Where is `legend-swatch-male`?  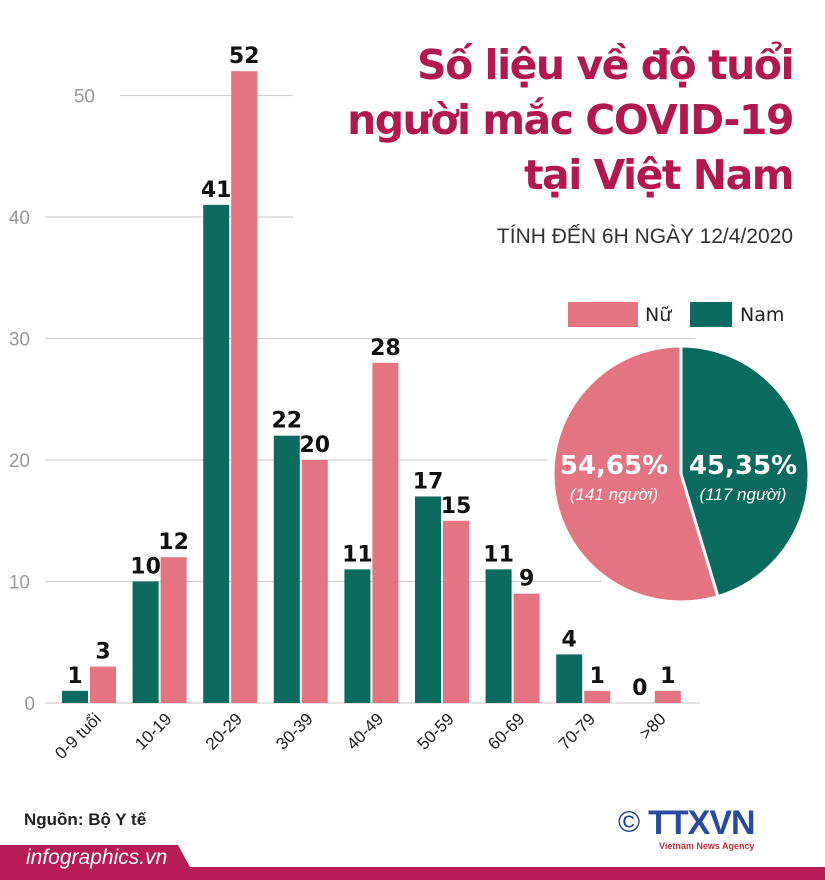 legend-swatch-male is located at coordinates (711, 314).